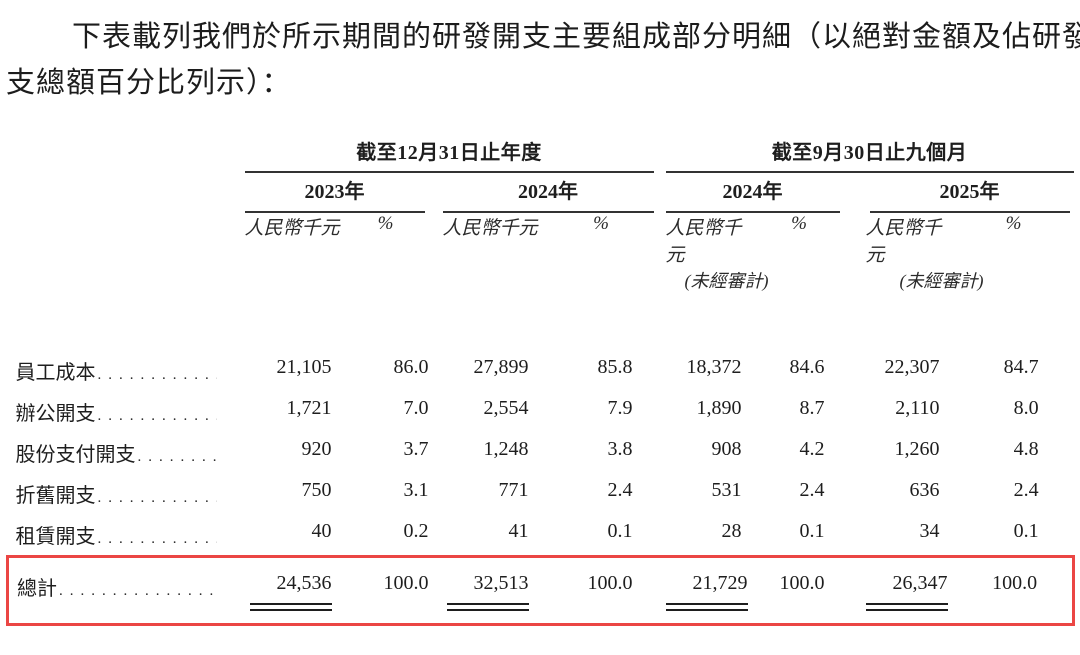 The image size is (1080, 655). Describe the element at coordinates (125, 590) in the screenshot. I see `total-label-cell: 總計` at that location.